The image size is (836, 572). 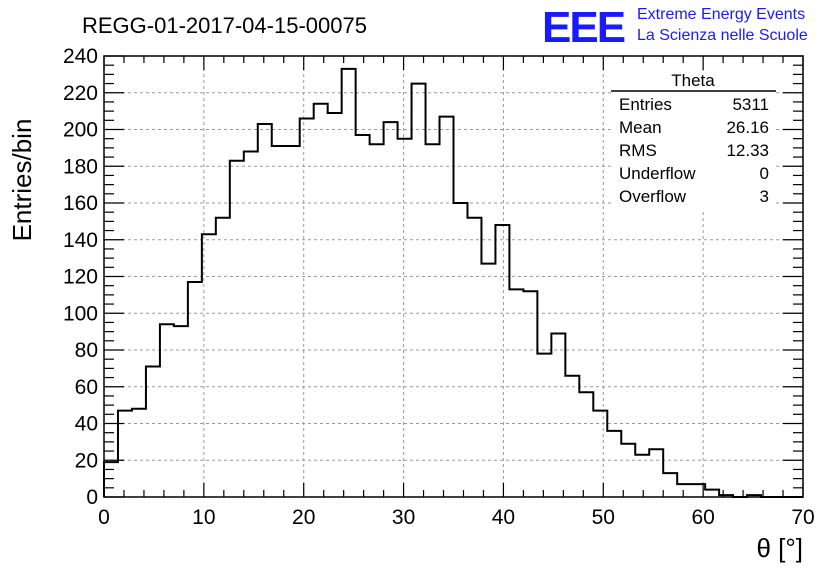 What do you see at coordinates (303, 517) in the screenshot?
I see `x-tick-label: 20` at bounding box center [303, 517].